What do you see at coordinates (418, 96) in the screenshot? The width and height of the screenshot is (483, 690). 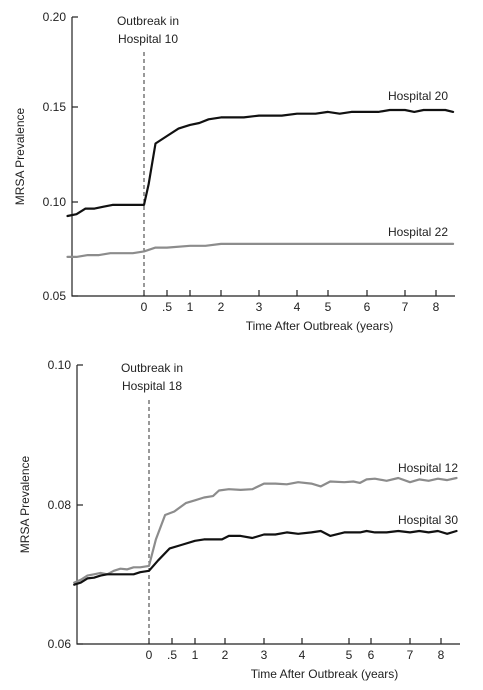 I see `series-label: Hospital 20` at bounding box center [418, 96].